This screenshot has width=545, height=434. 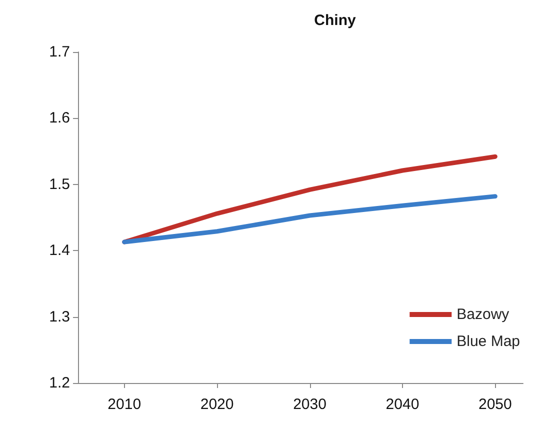 What do you see at coordinates (59, 251) in the screenshot?
I see `y-tick-label: 1.4` at bounding box center [59, 251].